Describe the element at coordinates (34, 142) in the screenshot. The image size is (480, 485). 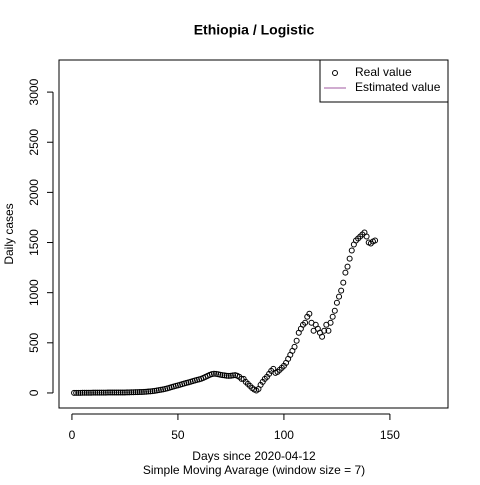
I see `y-tick-label: 2500` at that location.